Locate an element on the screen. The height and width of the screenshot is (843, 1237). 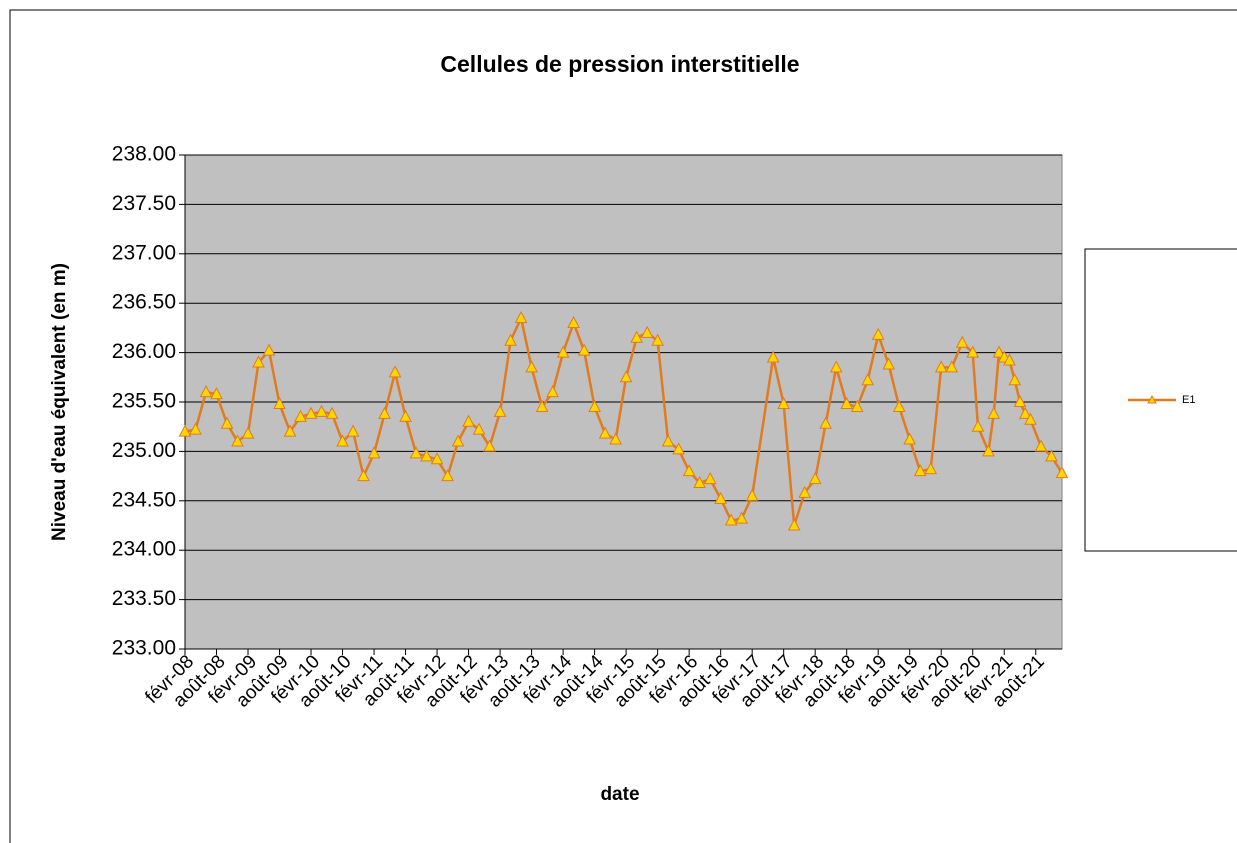
y-tick-label: 233.50 is located at coordinates (144, 598).